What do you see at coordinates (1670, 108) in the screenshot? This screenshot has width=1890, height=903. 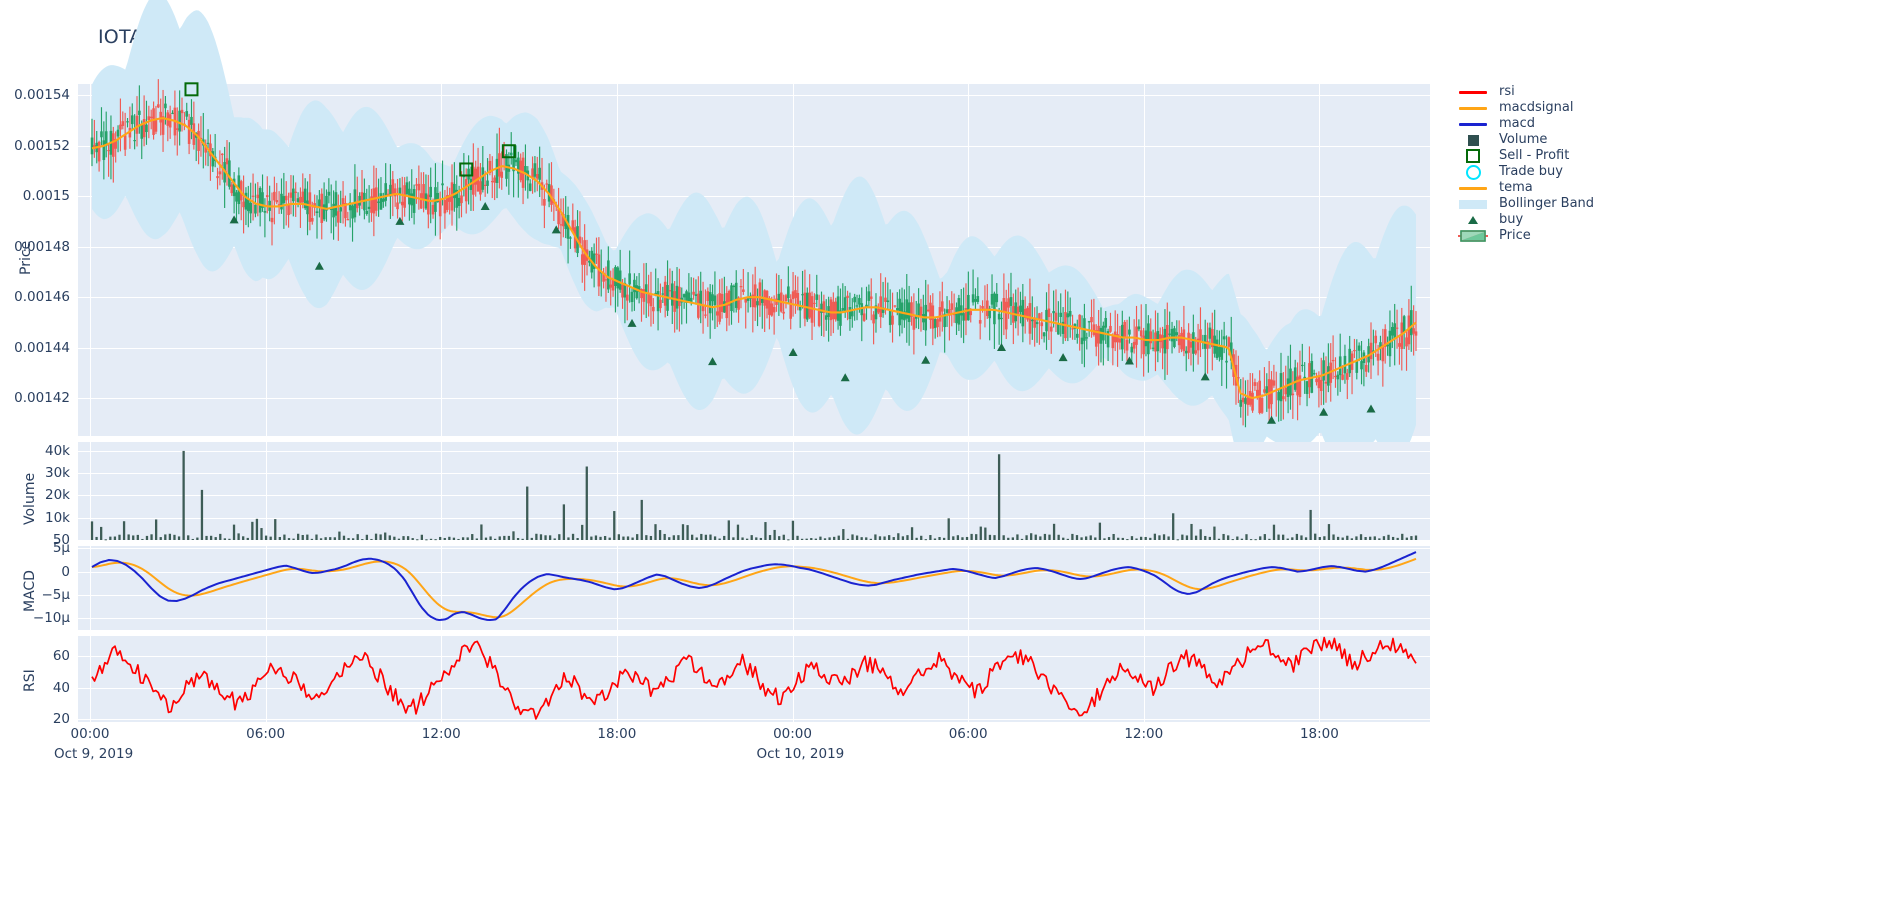 I see `legend-item-macdsignal: macdsignal` at bounding box center [1670, 108].